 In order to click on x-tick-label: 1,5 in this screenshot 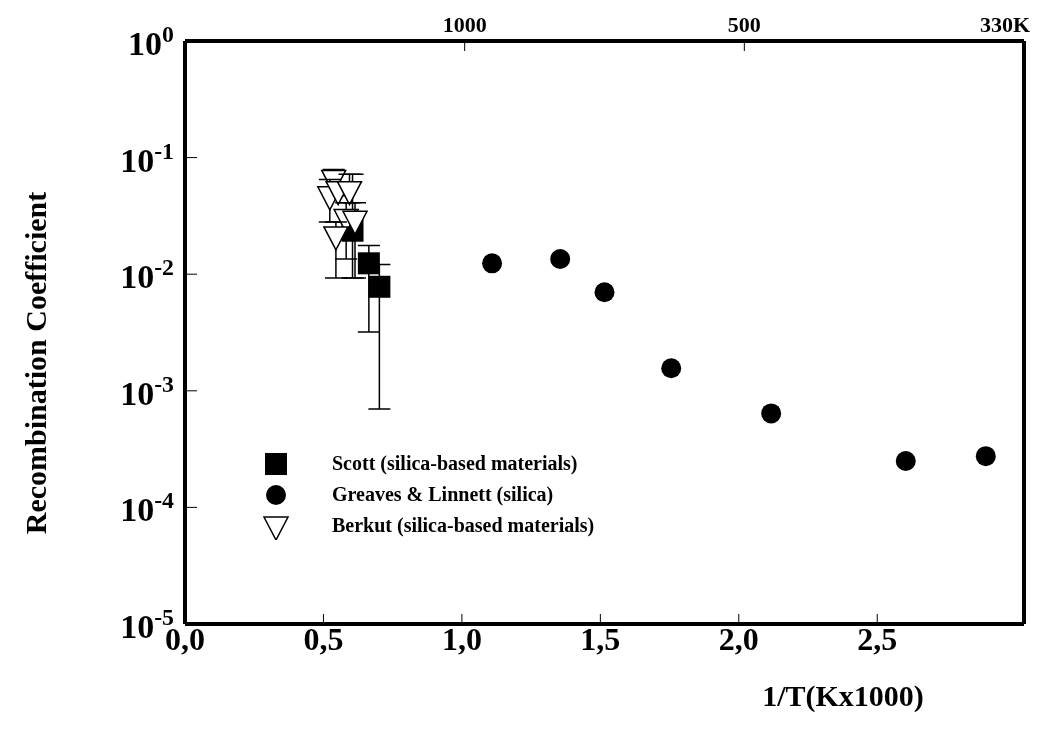, I will do `click(600, 639)`.